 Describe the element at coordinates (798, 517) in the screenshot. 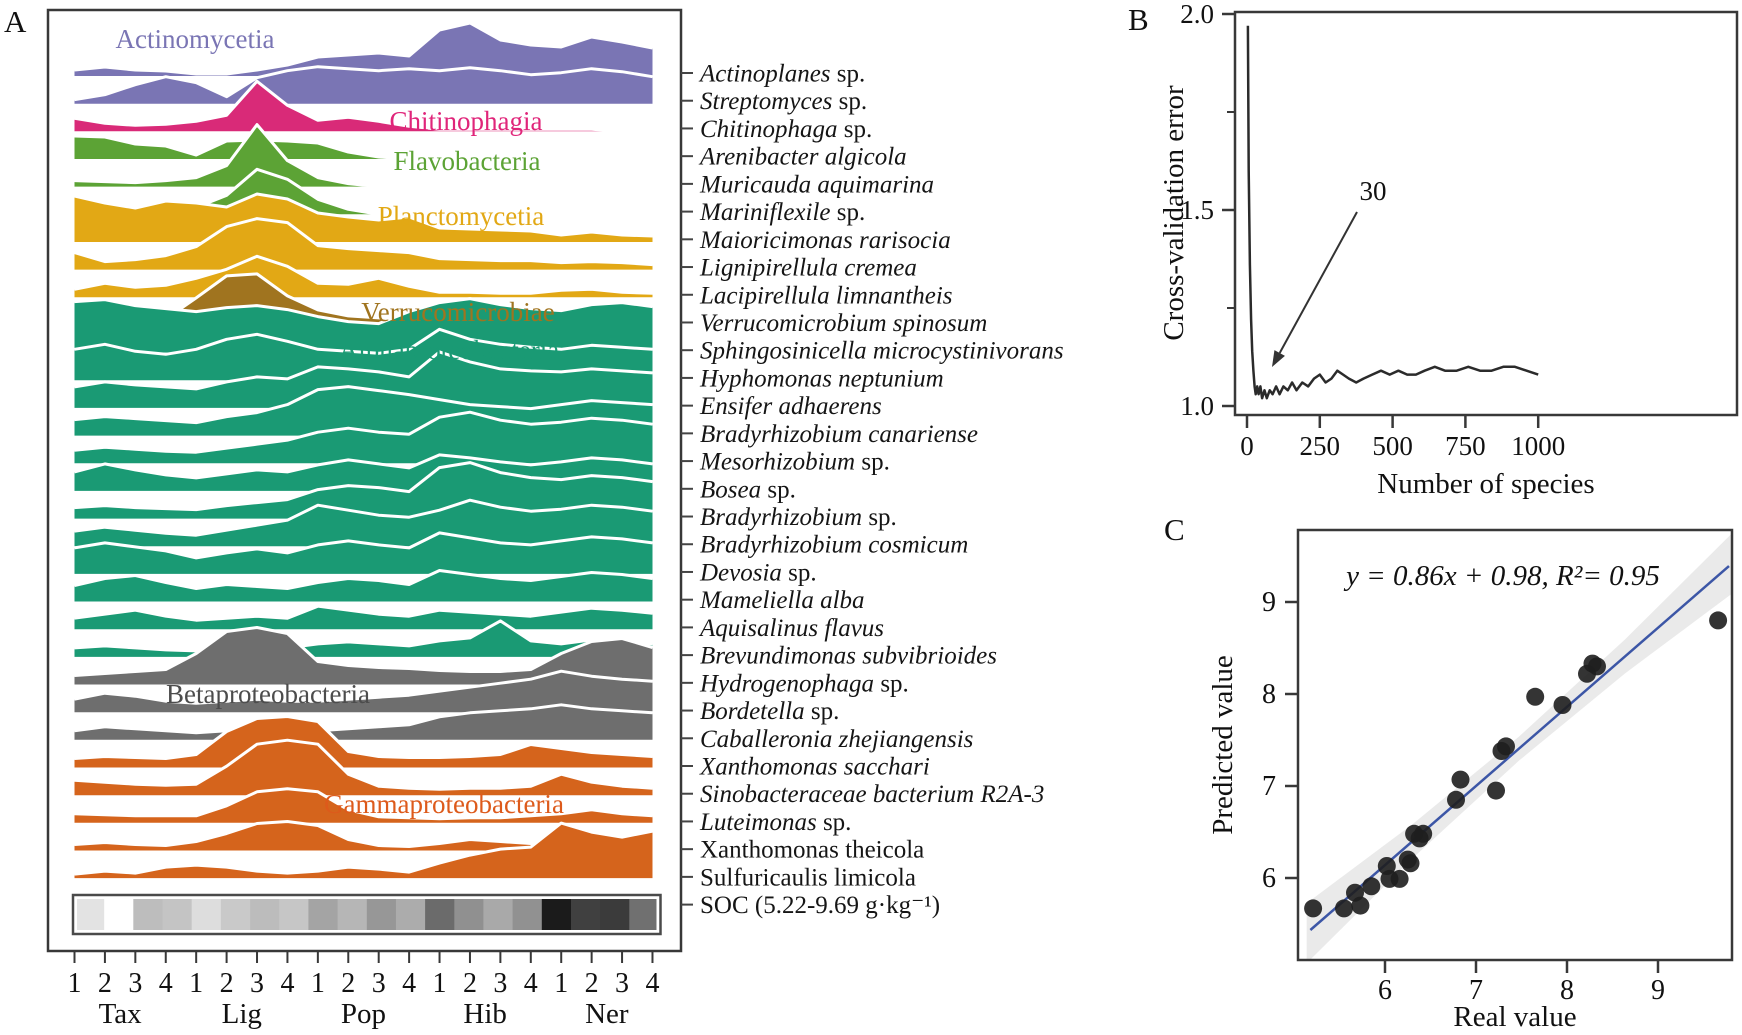

I see `species-label-16: Bradyrhizobium sp.` at that location.